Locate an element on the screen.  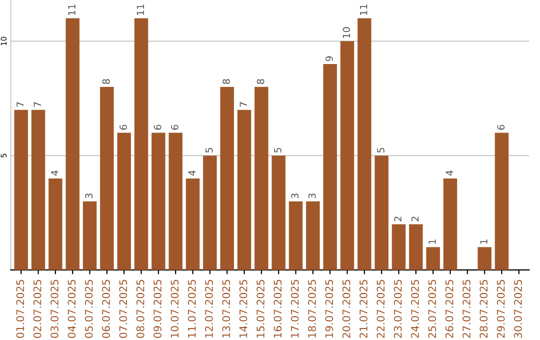
x-tick-label: 18.07.2025 is located at coordinates (312, 309).